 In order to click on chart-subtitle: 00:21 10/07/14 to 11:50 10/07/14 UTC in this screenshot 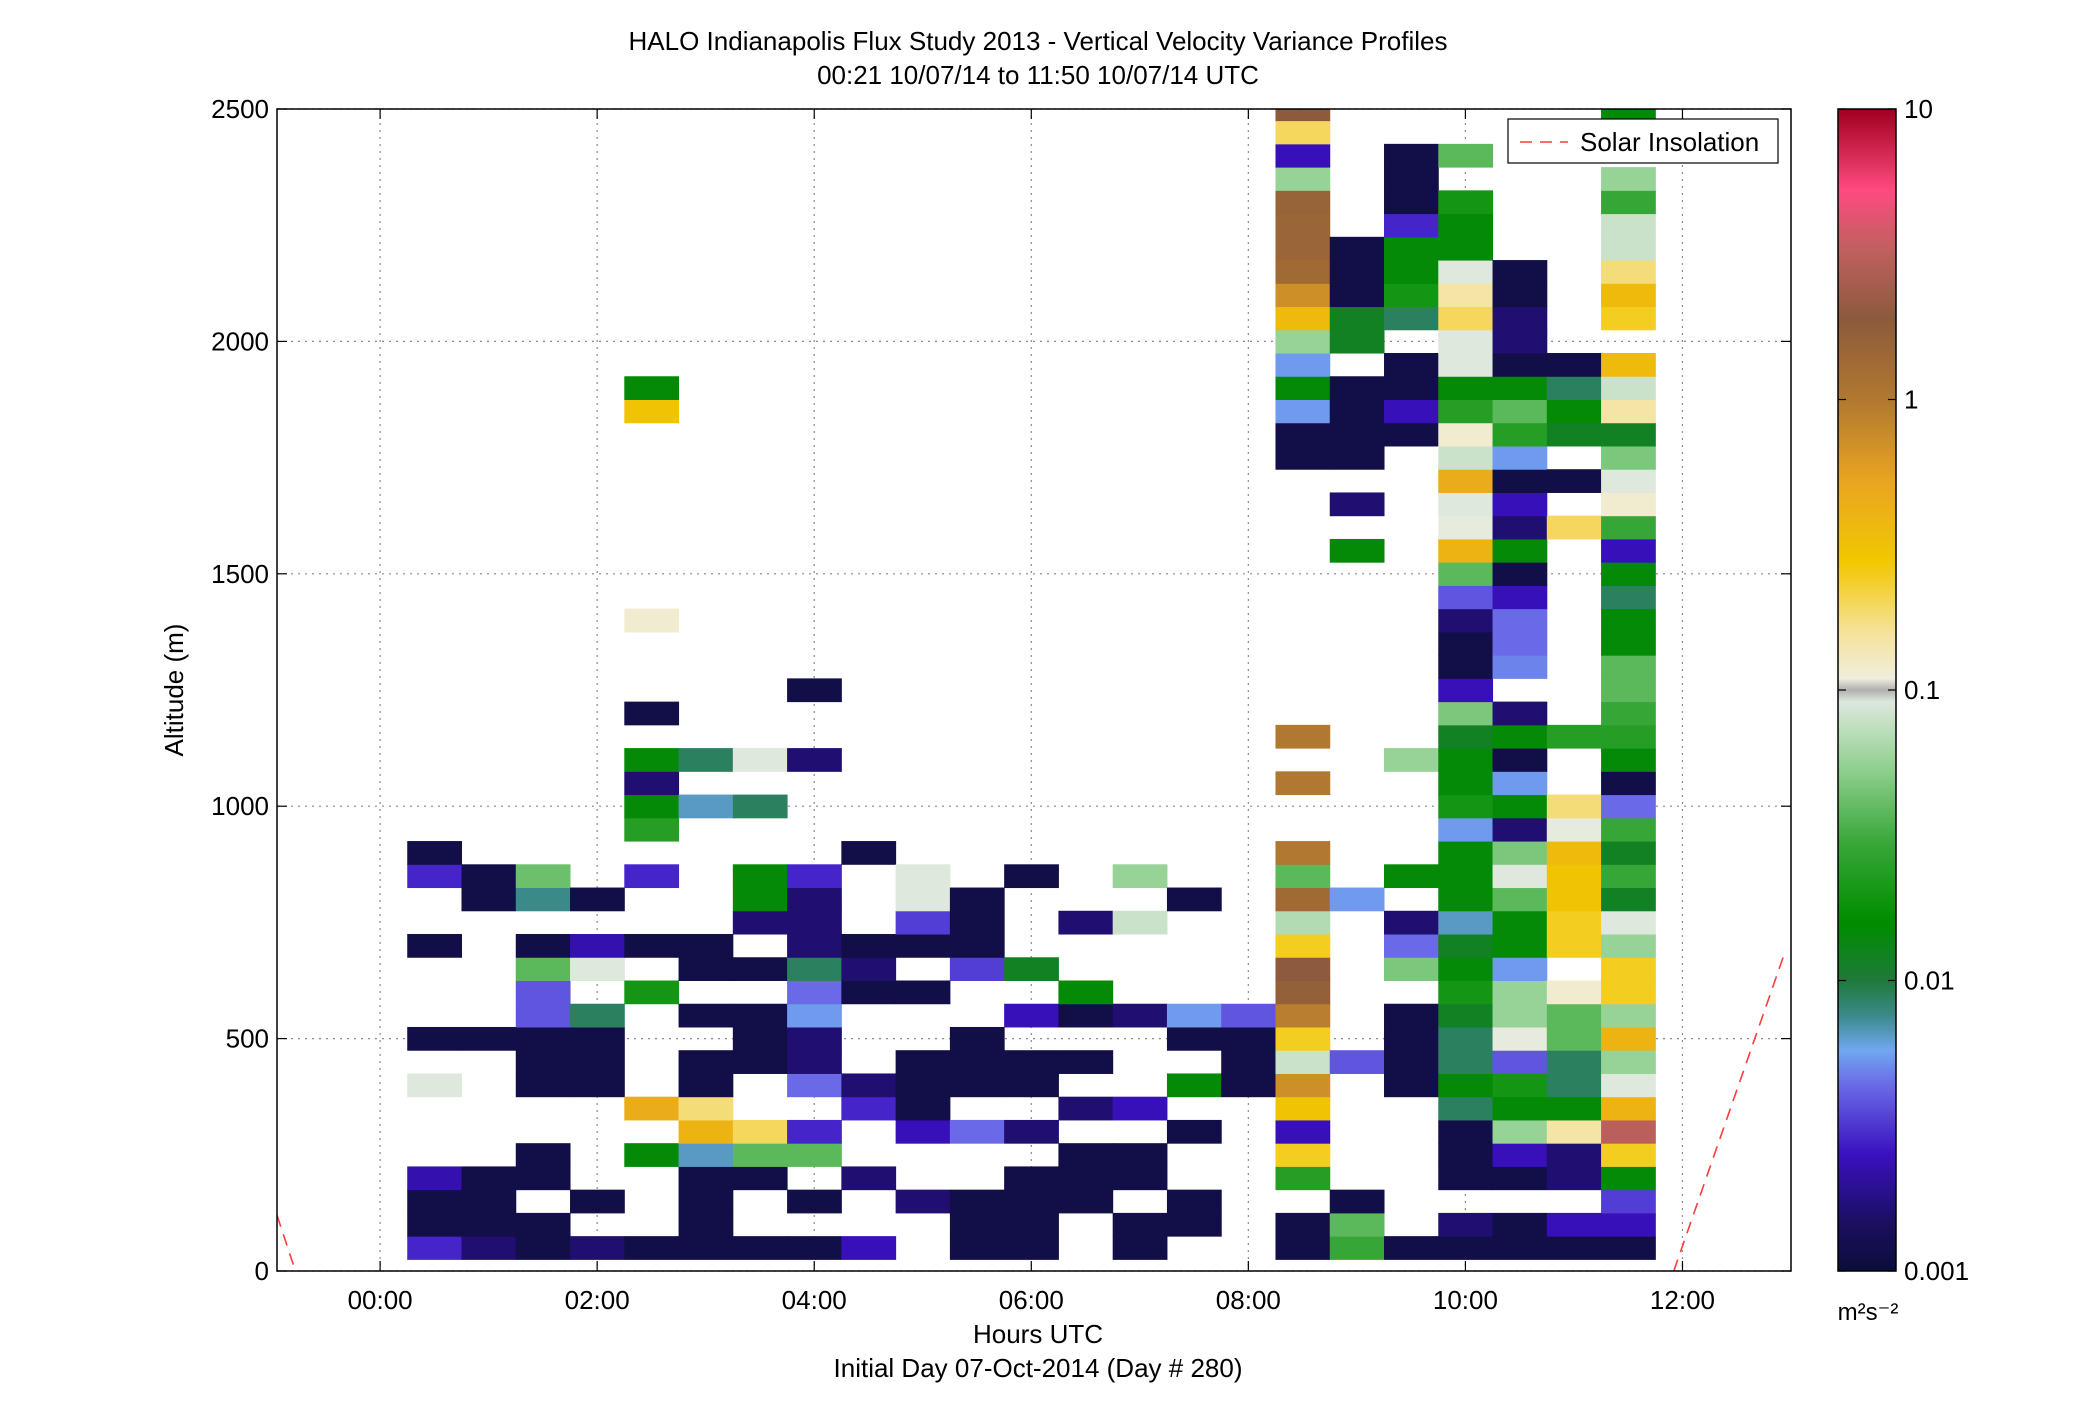, I will do `click(1038, 75)`.